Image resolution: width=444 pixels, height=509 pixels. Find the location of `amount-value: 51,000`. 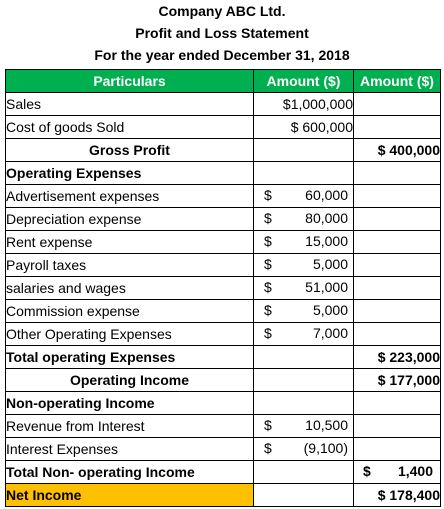

amount-value: 51,000 is located at coordinates (326, 287).